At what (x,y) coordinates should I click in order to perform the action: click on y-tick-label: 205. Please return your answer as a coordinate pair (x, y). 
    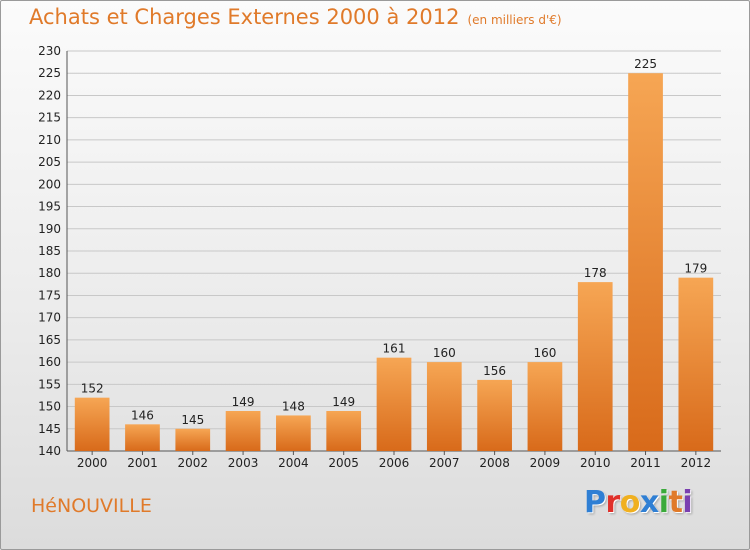
    Looking at the image, I should click on (49, 162).